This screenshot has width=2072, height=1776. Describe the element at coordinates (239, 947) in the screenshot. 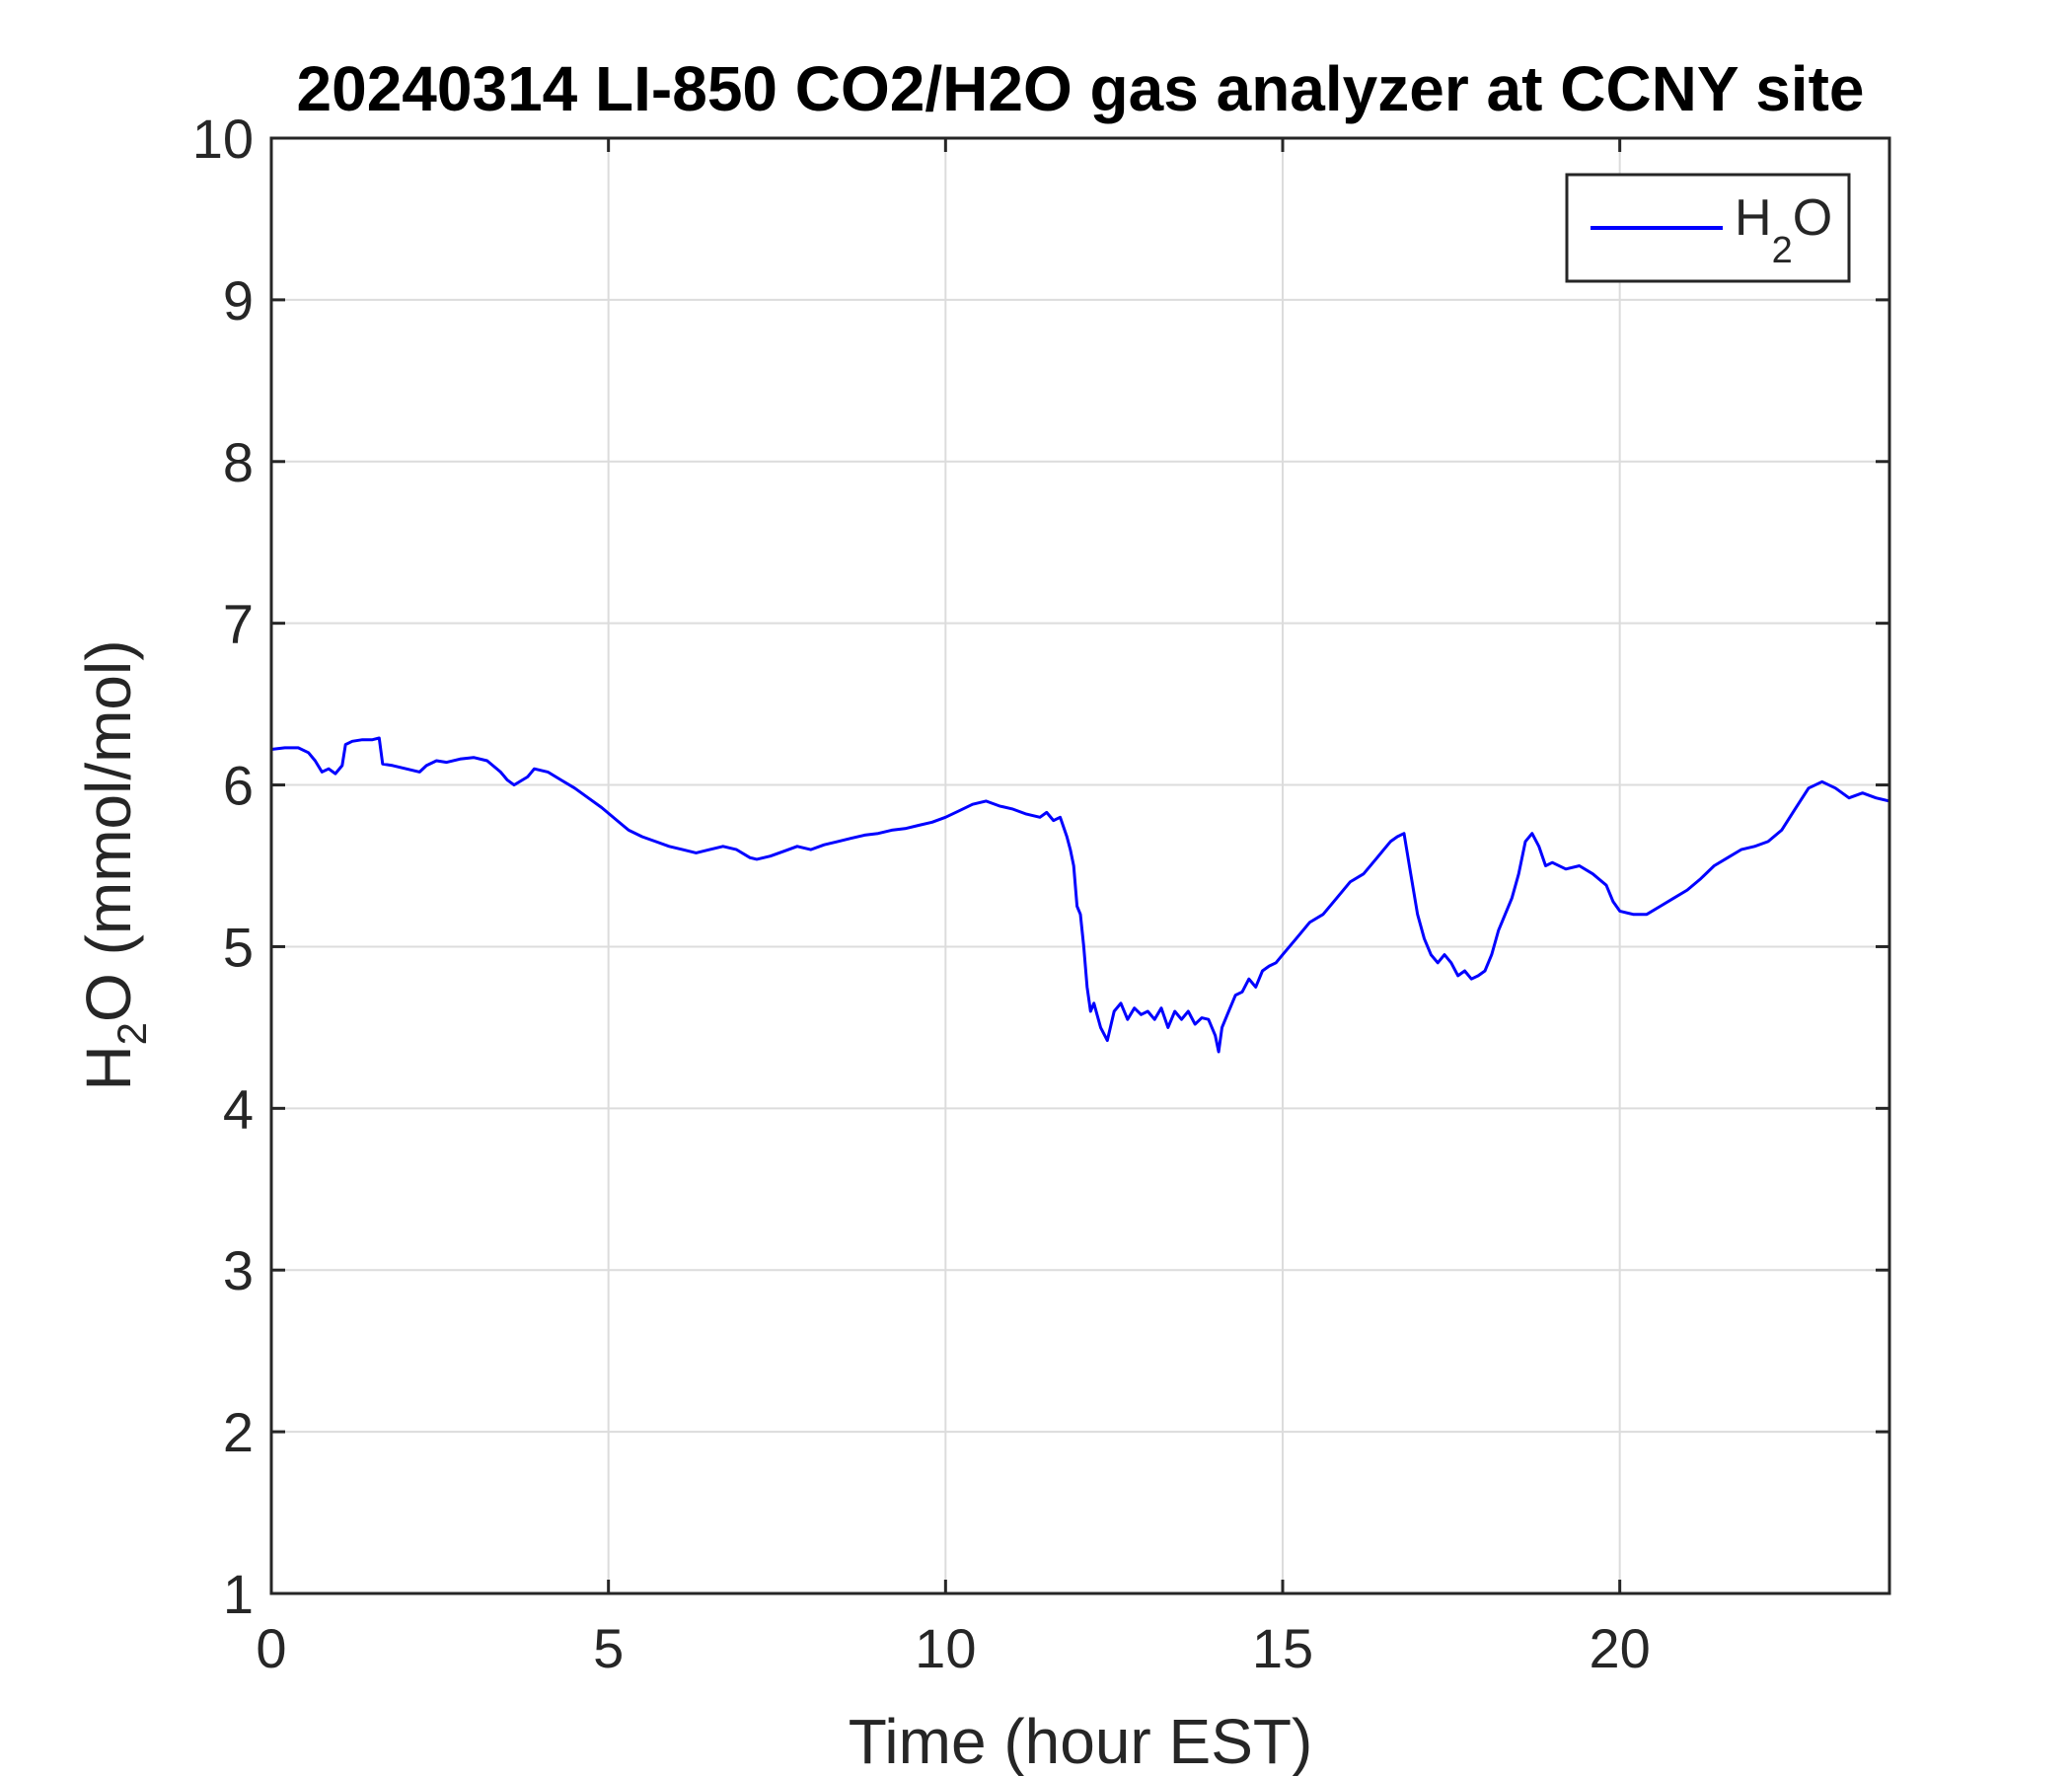

I see `y-tick-label: 5` at that location.